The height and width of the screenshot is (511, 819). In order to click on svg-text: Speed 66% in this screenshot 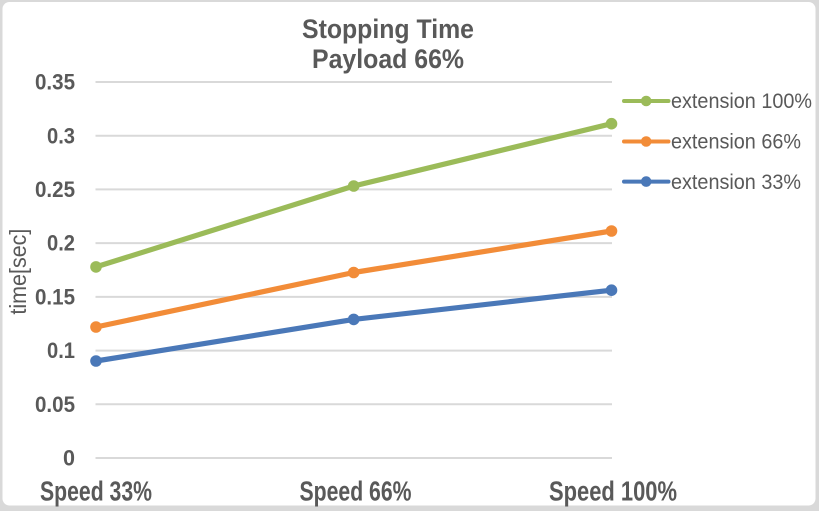, I will do `click(356, 490)`.